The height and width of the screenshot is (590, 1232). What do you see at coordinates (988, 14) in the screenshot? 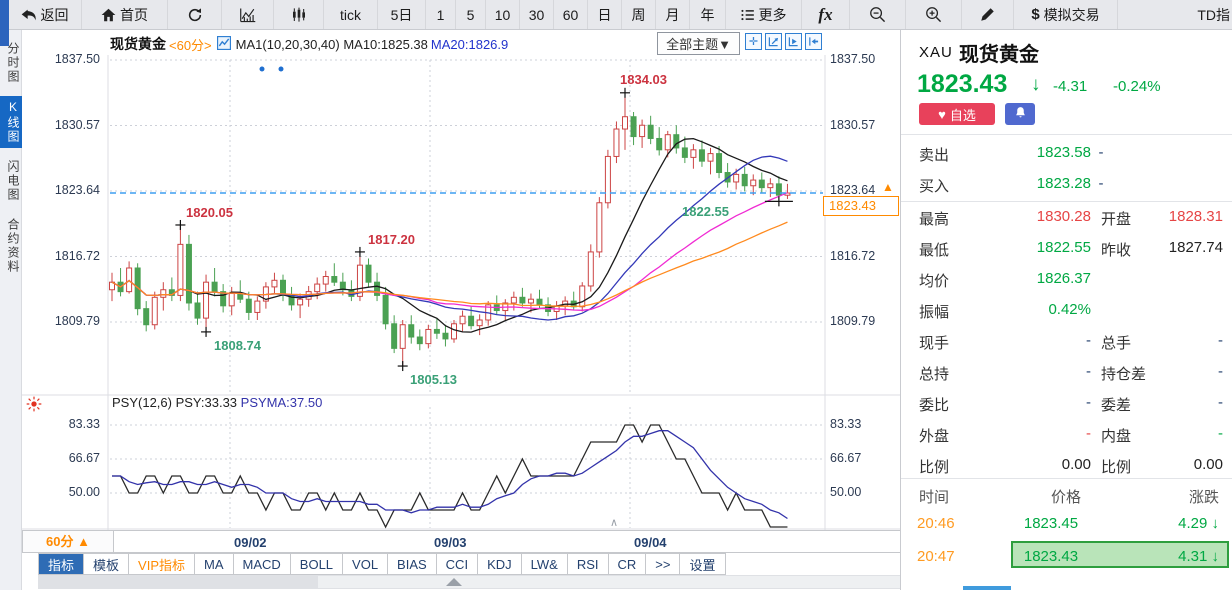
I see `draw-button` at bounding box center [988, 14].